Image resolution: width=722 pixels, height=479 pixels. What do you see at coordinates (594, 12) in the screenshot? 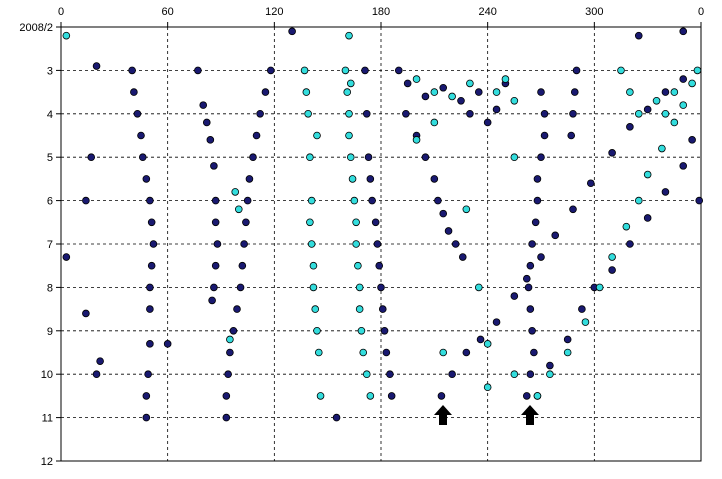
I see `x-tick-label: 300` at bounding box center [594, 12].